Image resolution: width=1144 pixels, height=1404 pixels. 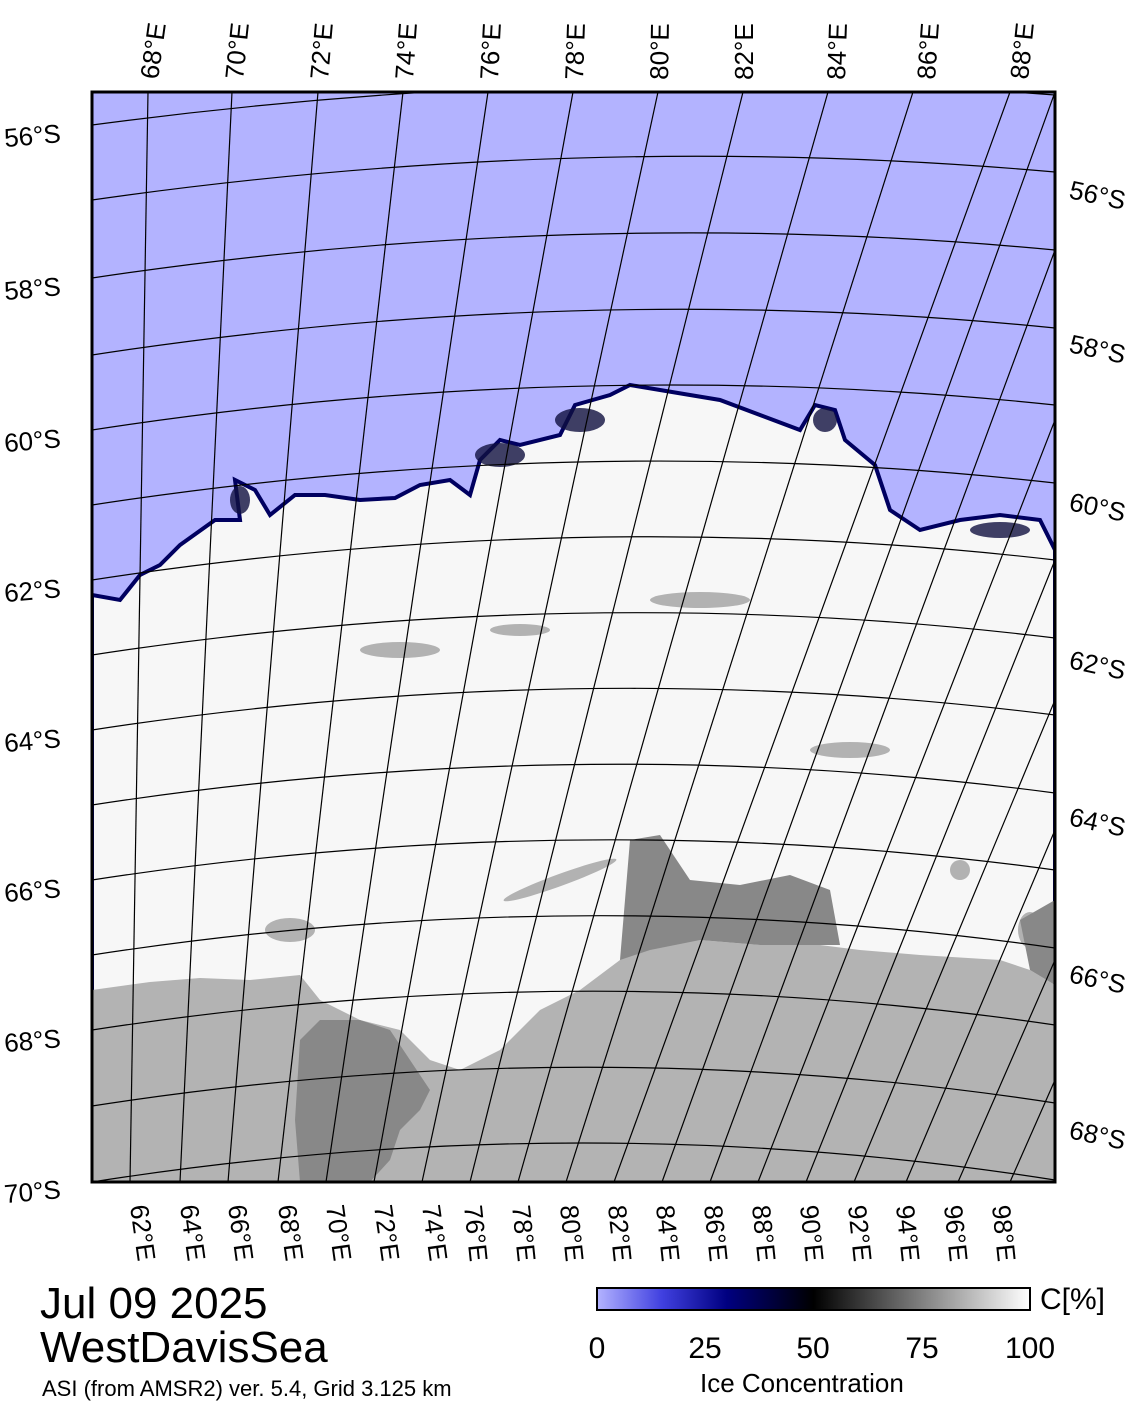 I want to click on lon-label: 90°E, so click(x=812, y=1232).